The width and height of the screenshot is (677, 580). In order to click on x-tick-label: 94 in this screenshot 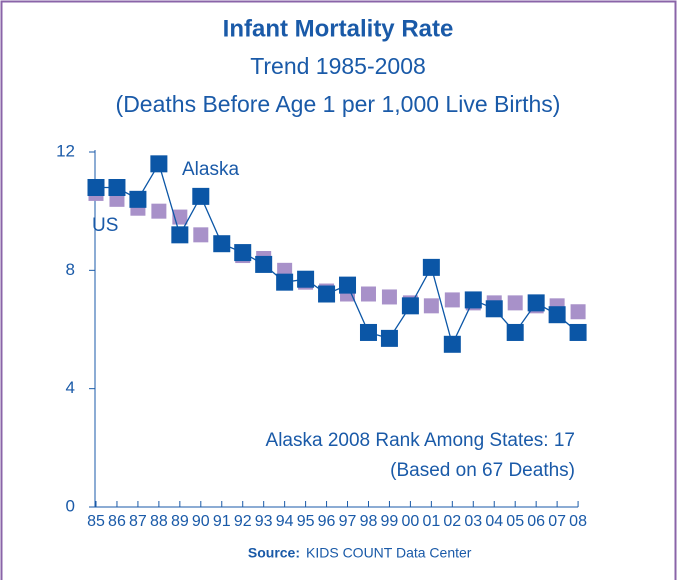, I will do `click(285, 521)`.